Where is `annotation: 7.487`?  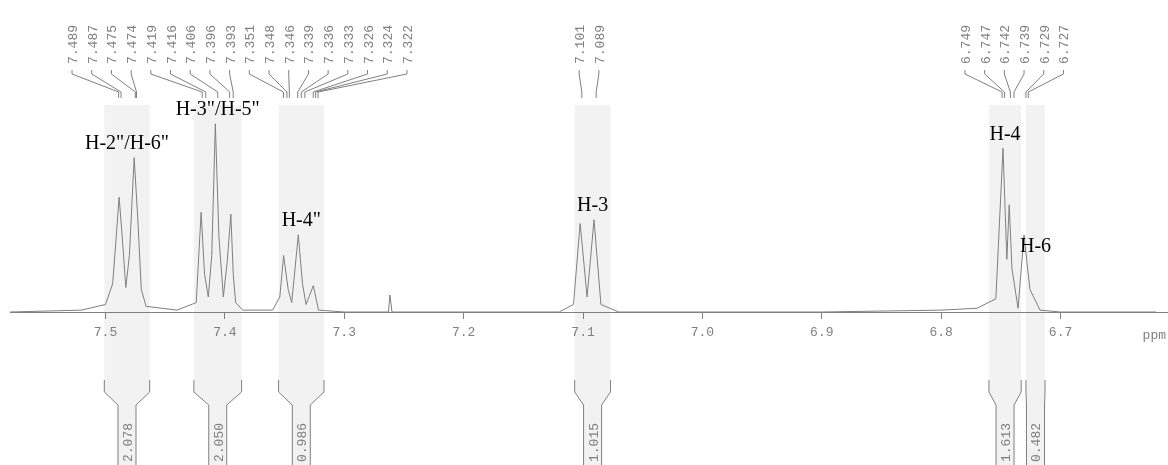
annotation: 7.487 is located at coordinates (93, 44).